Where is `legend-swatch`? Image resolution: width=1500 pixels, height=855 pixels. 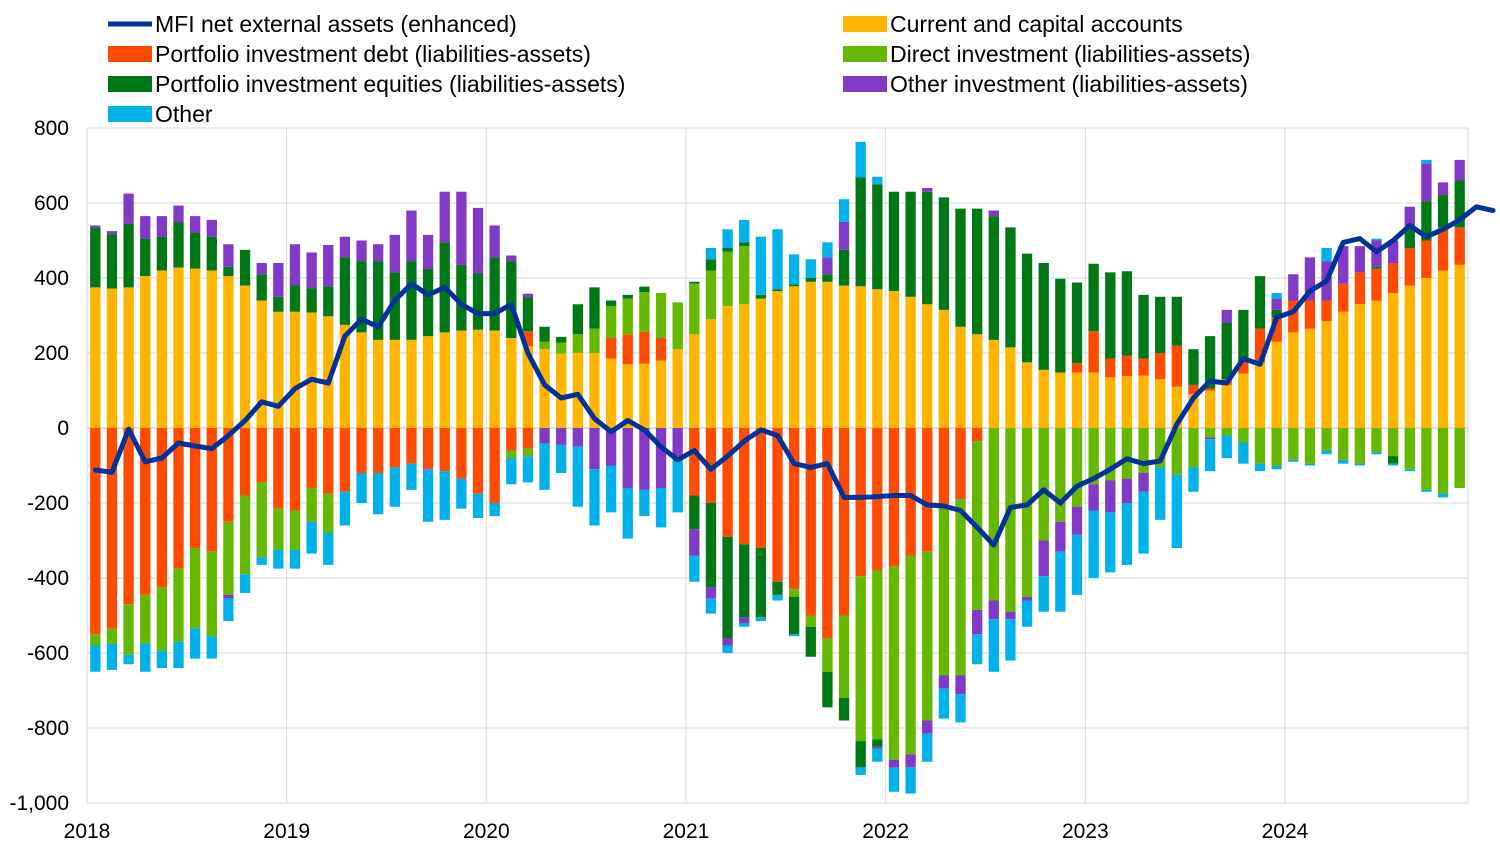
legend-swatch is located at coordinates (130, 54).